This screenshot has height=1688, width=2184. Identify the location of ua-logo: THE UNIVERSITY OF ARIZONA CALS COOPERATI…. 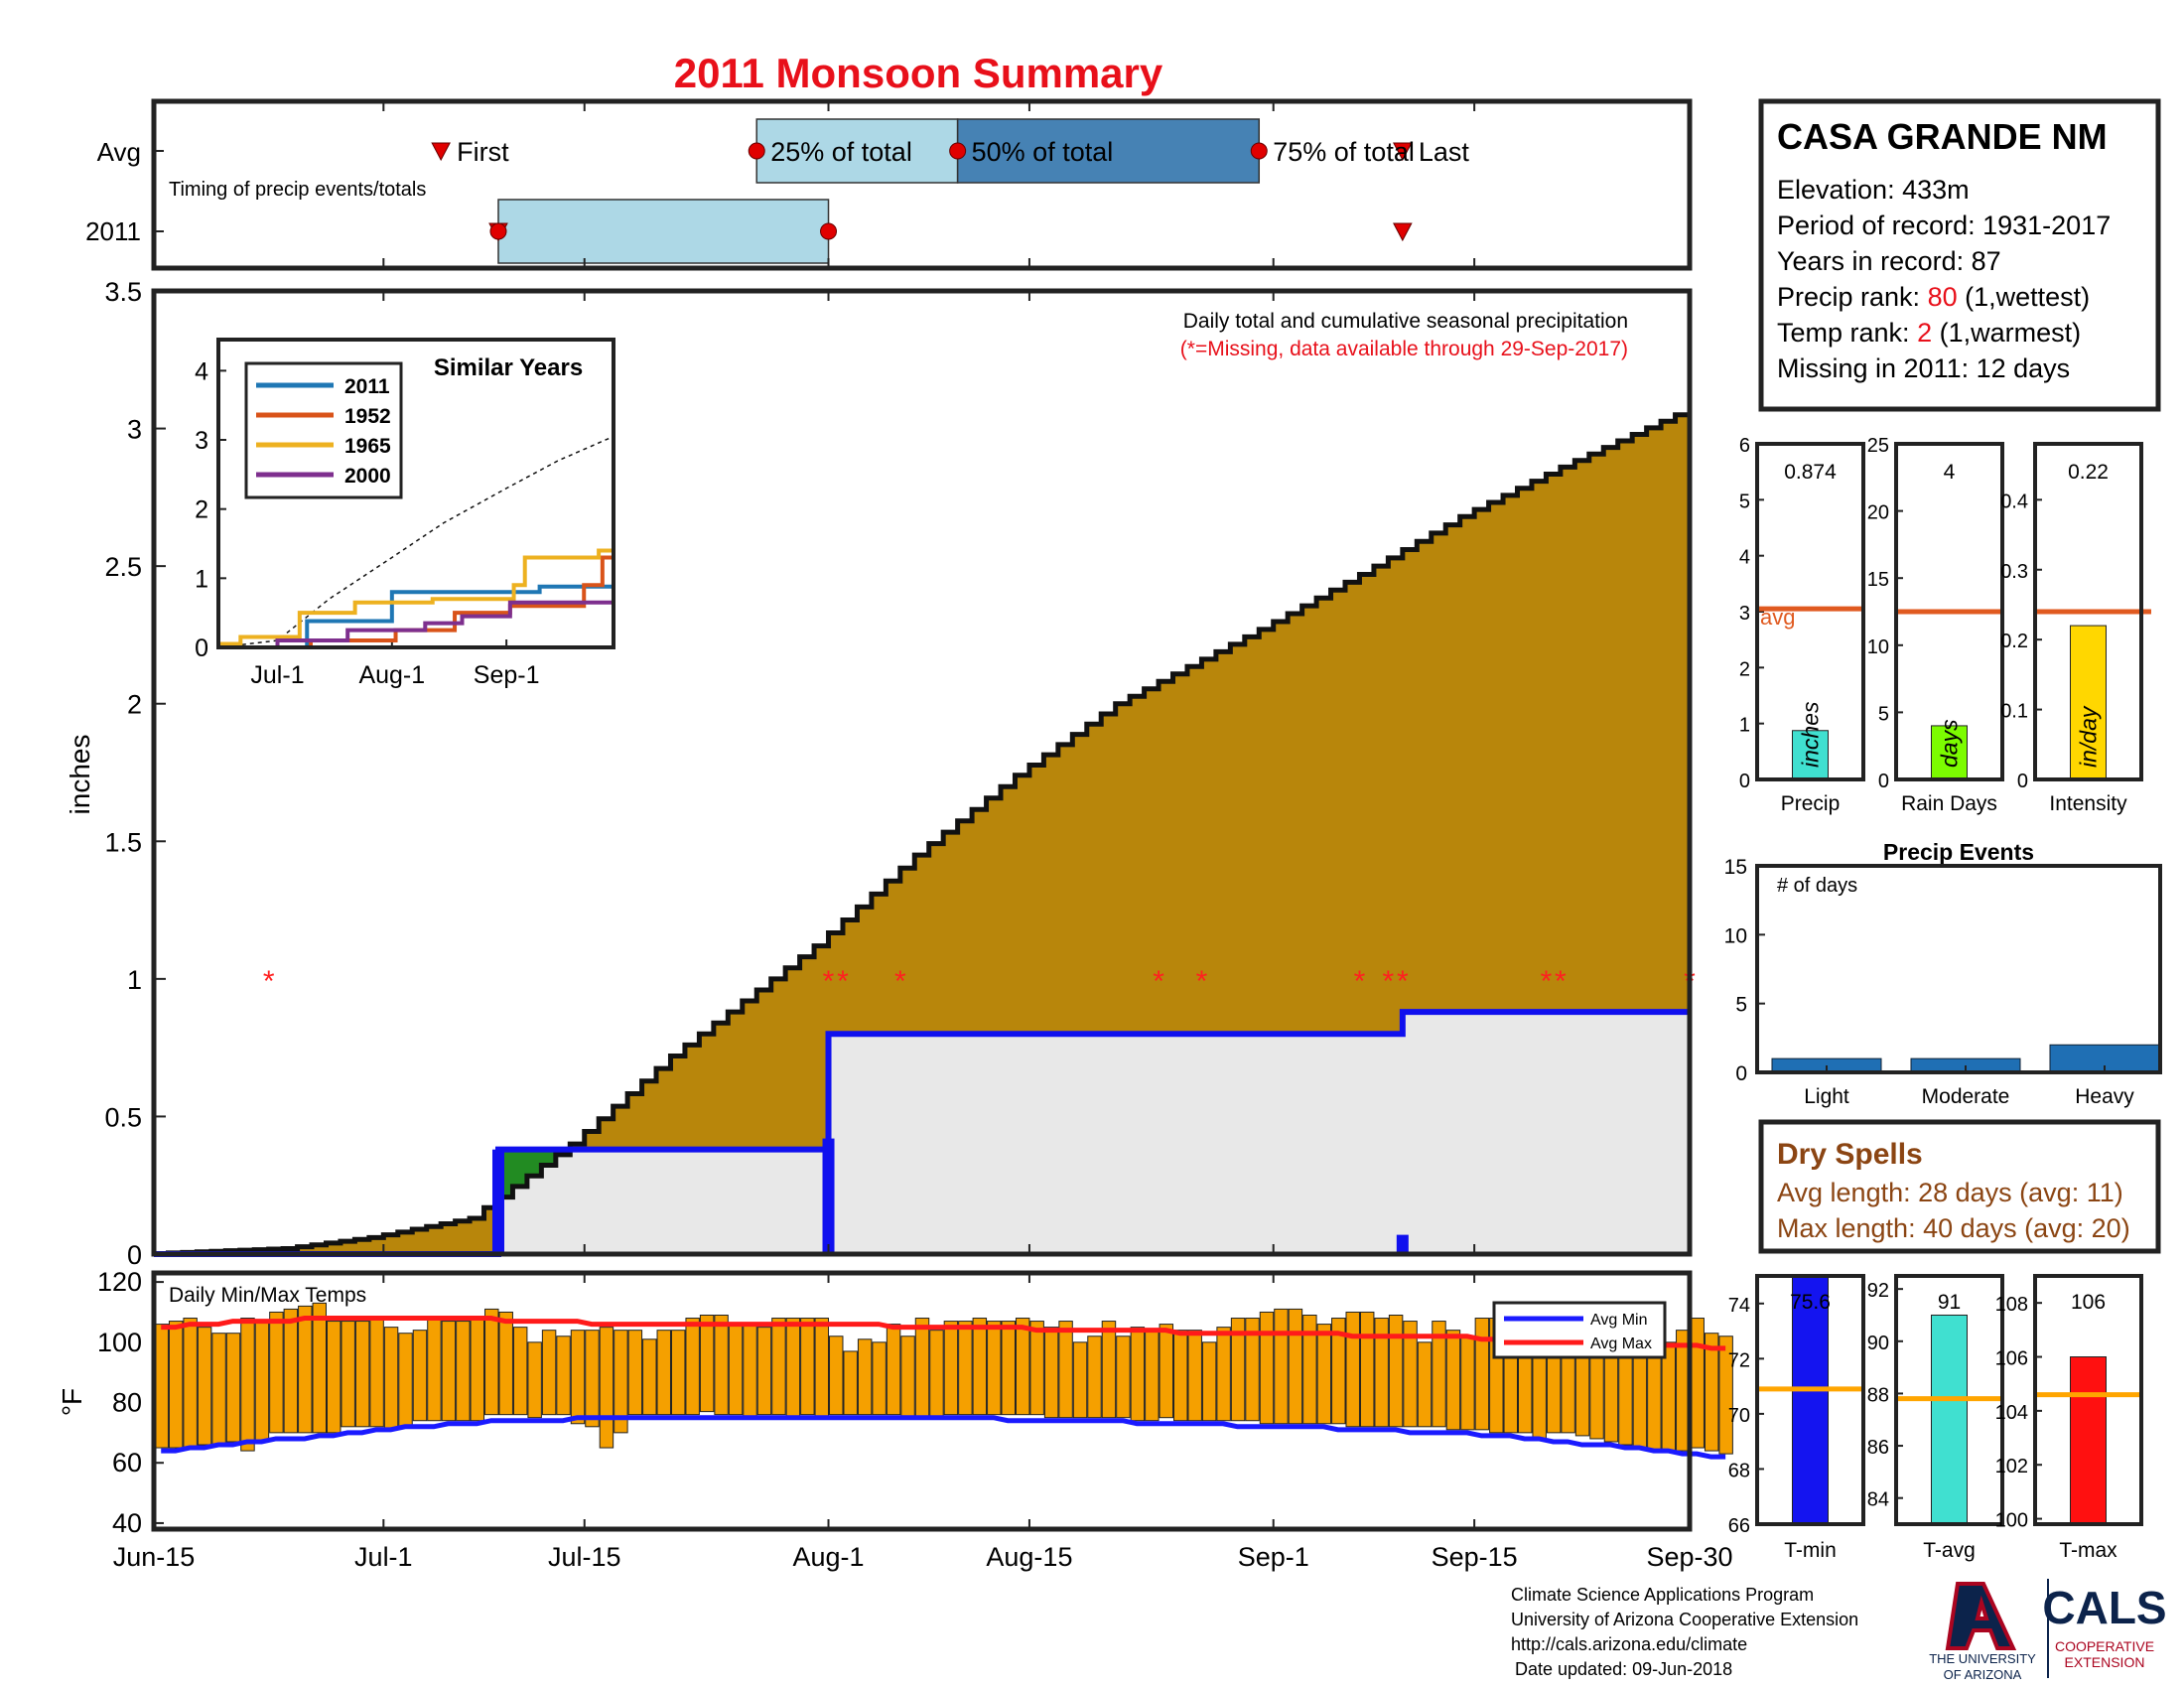
(2048, 1630).